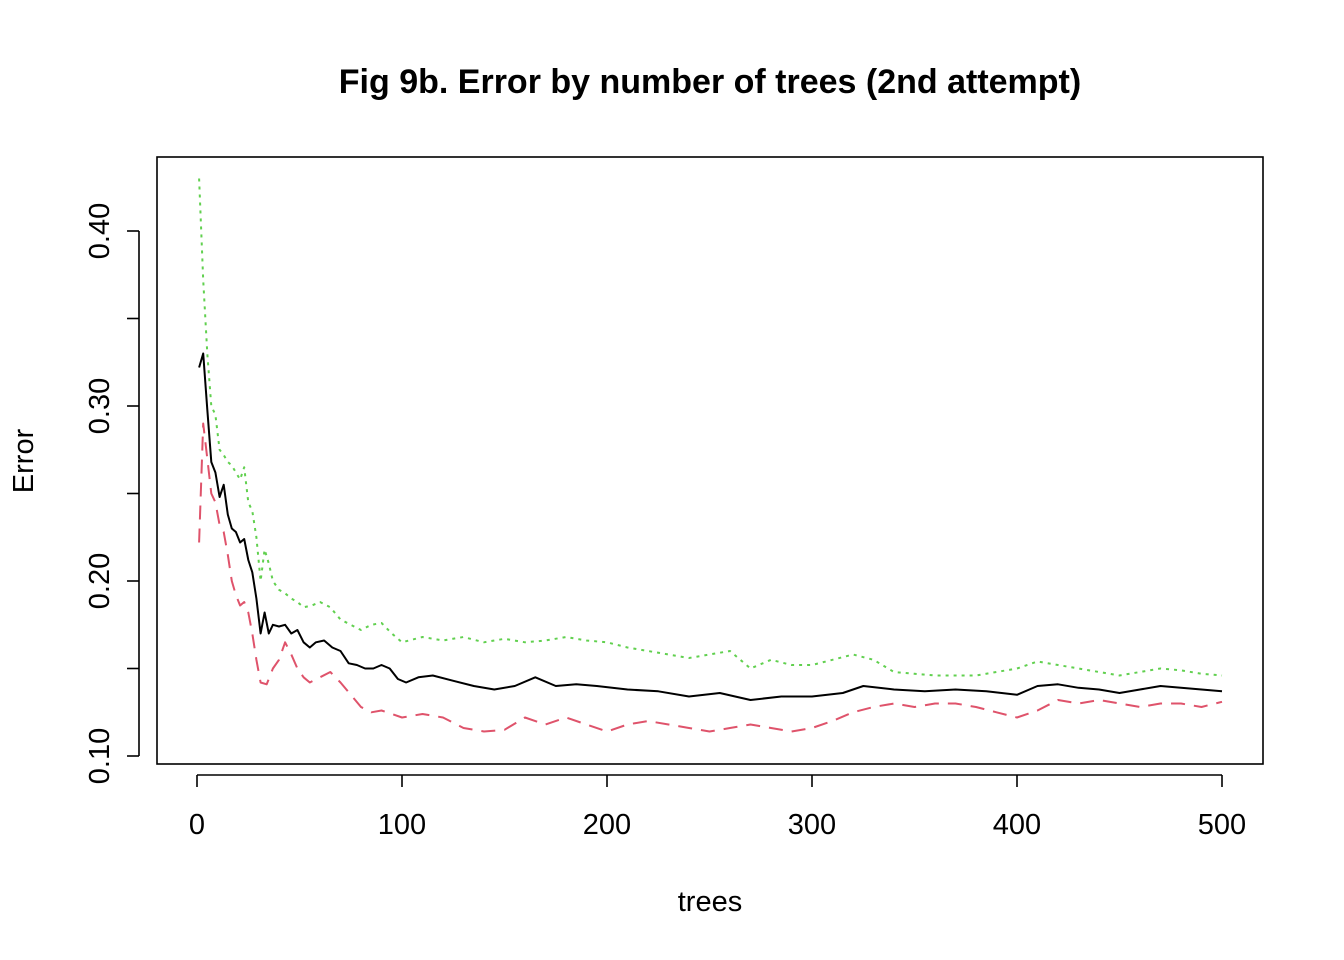  Describe the element at coordinates (607, 825) in the screenshot. I see `x-tick-label: 200` at that location.